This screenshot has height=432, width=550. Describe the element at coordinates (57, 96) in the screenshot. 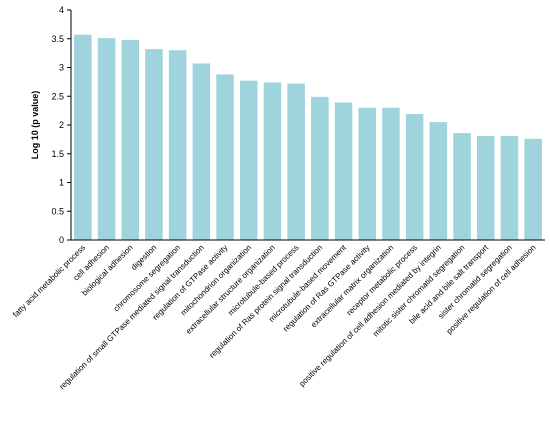

I see `y-tick-label: 2.5` at that location.